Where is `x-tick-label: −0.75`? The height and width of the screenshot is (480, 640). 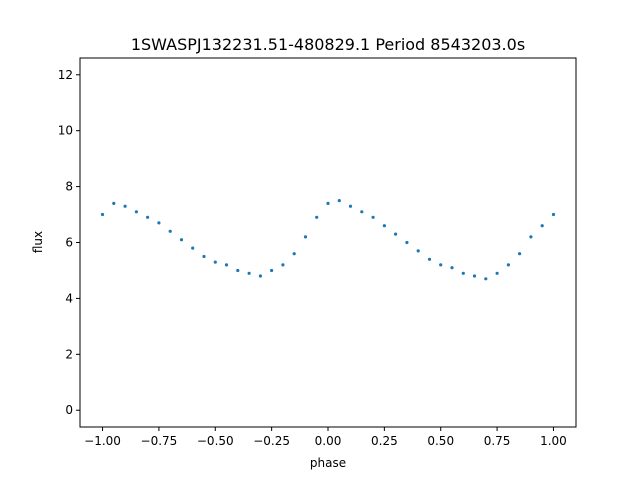 x-tick-label: −0.75 is located at coordinates (159, 441).